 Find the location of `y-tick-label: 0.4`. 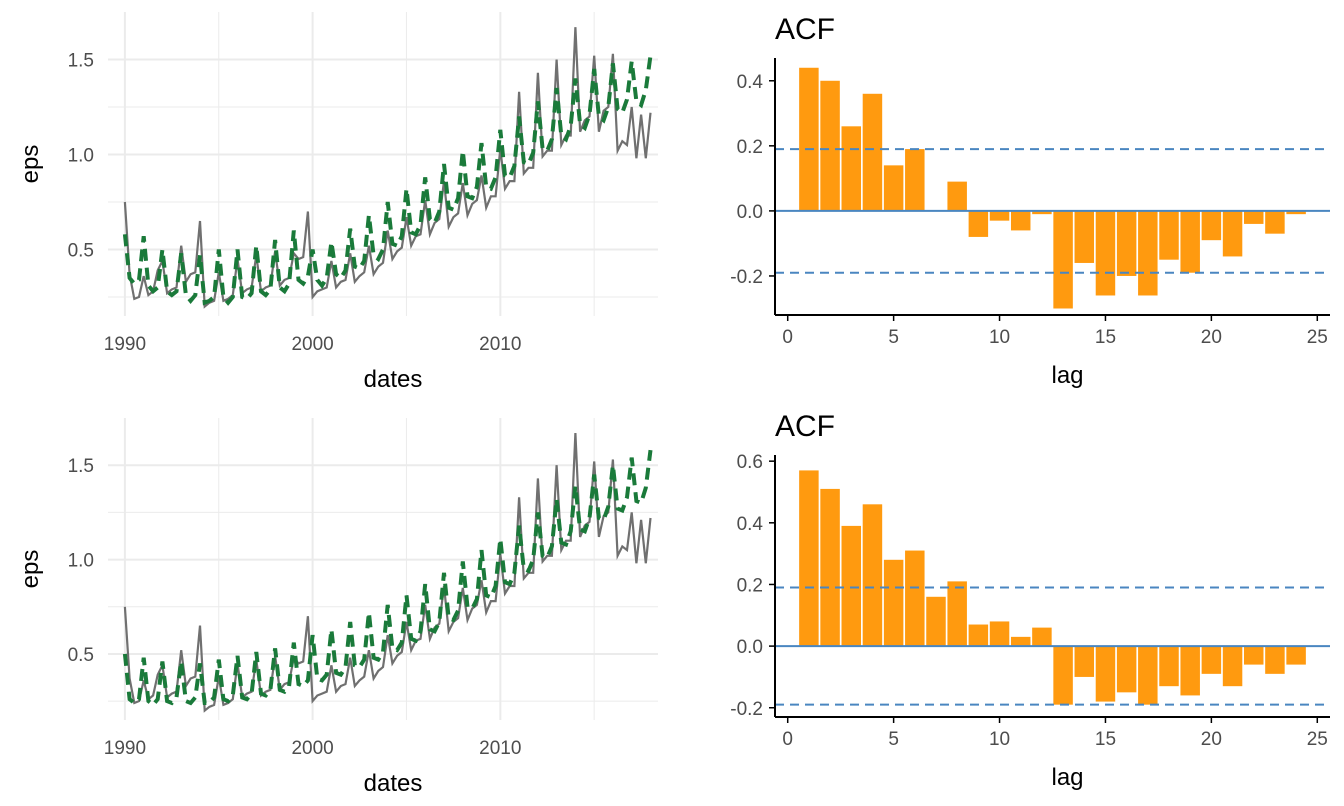

y-tick-label: 0.4 is located at coordinates (750, 82).